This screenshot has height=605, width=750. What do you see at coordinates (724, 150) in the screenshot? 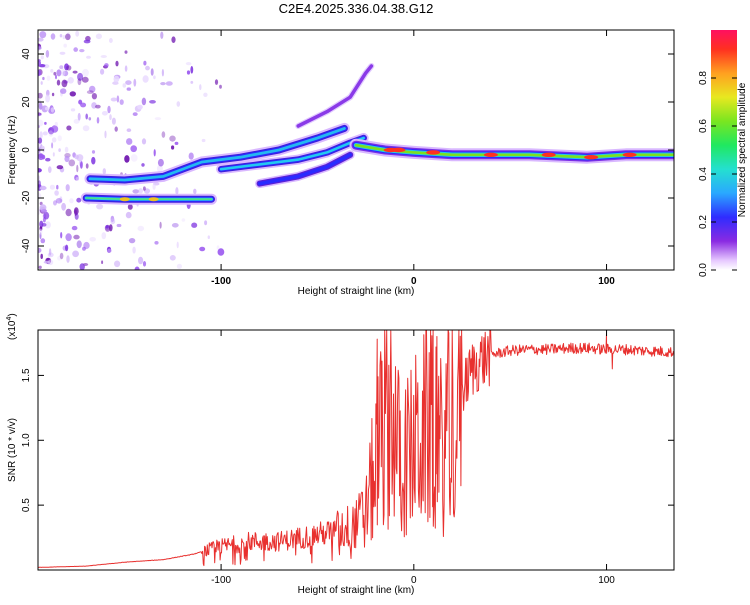
I see `colorbar-gradient` at bounding box center [724, 150].